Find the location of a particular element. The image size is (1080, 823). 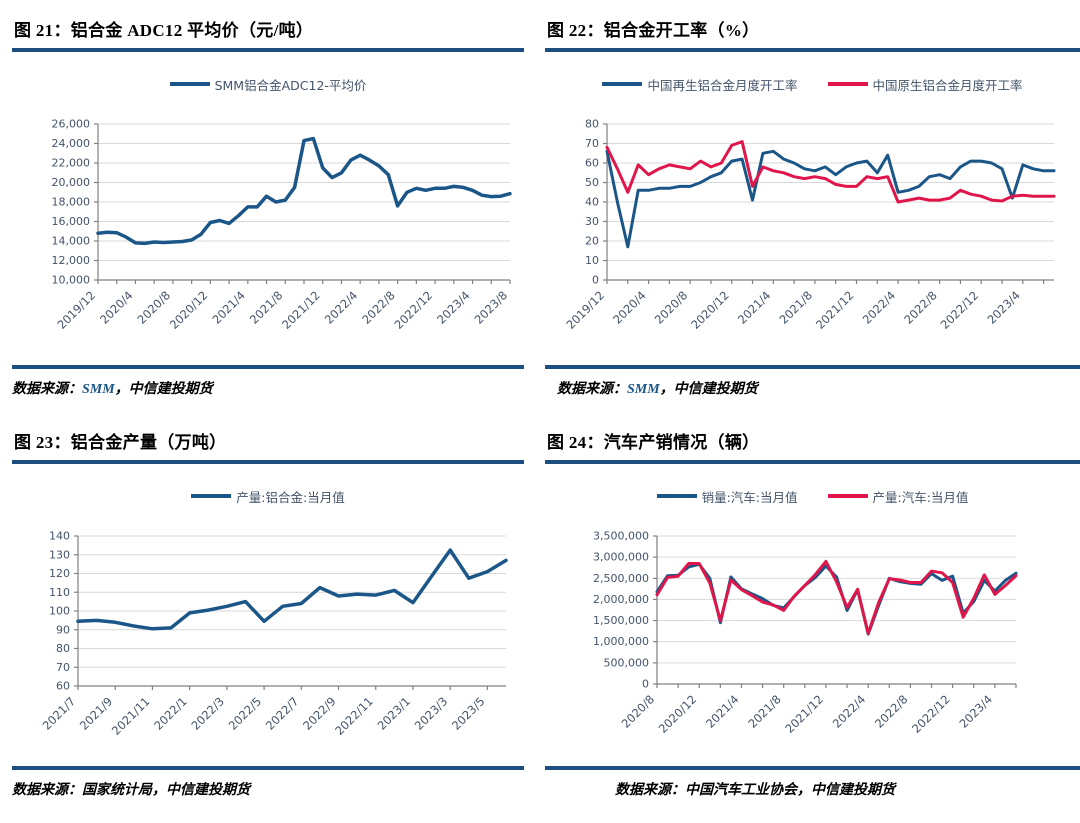

svg-text: 2022/7 is located at coordinates (282, 713).